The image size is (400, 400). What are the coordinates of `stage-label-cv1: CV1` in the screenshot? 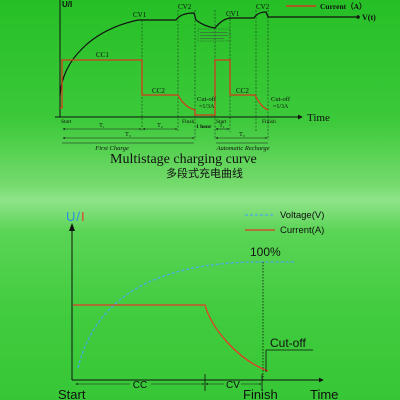 It's located at (140, 15).